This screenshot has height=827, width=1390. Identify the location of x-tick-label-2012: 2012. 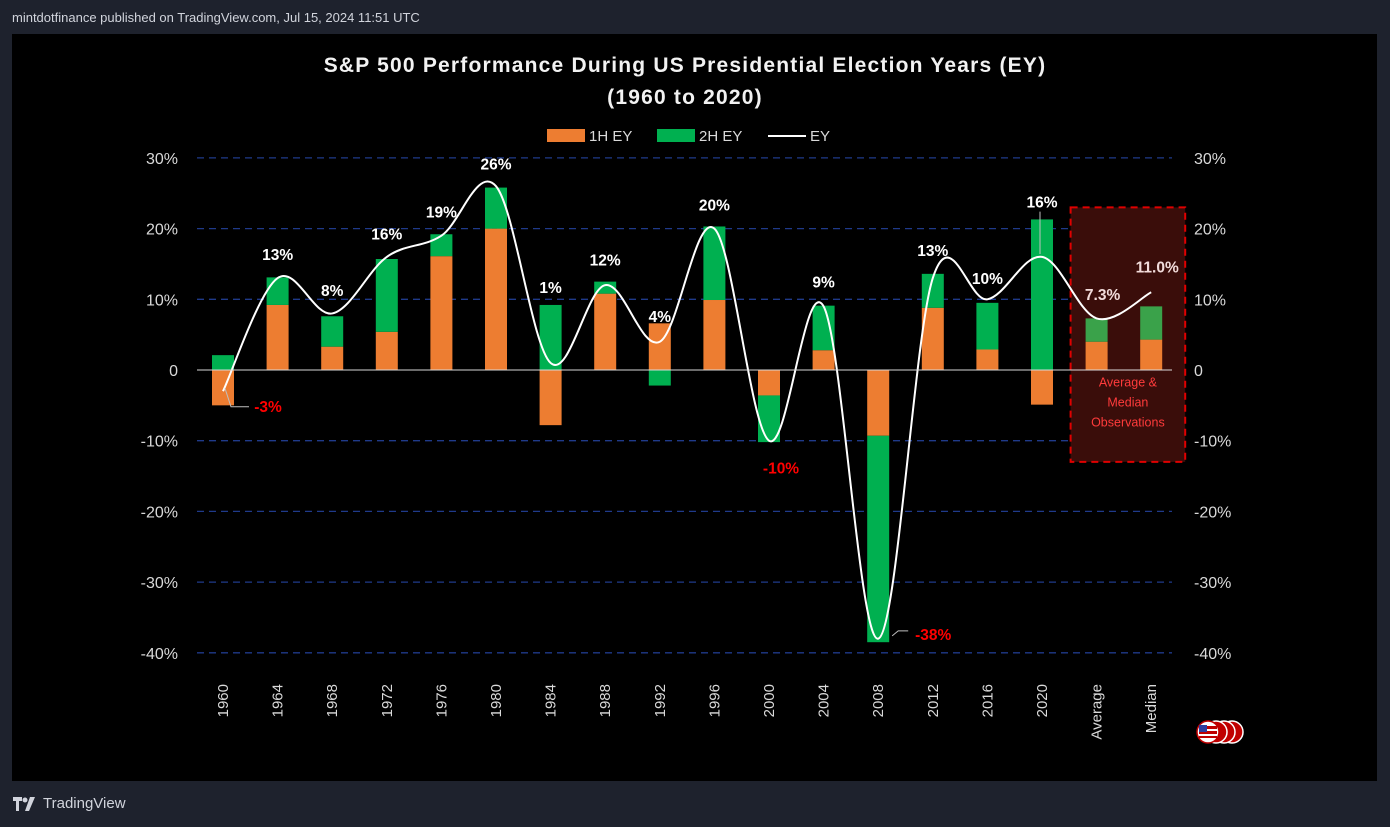
(933, 700).